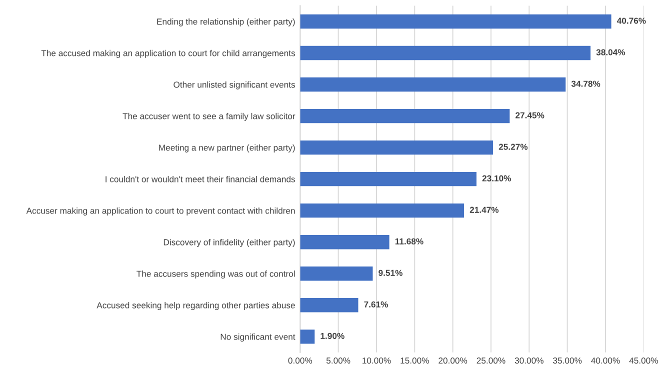 The height and width of the screenshot is (381, 667). I want to click on x-tick-label: 30.00%, so click(529, 361).